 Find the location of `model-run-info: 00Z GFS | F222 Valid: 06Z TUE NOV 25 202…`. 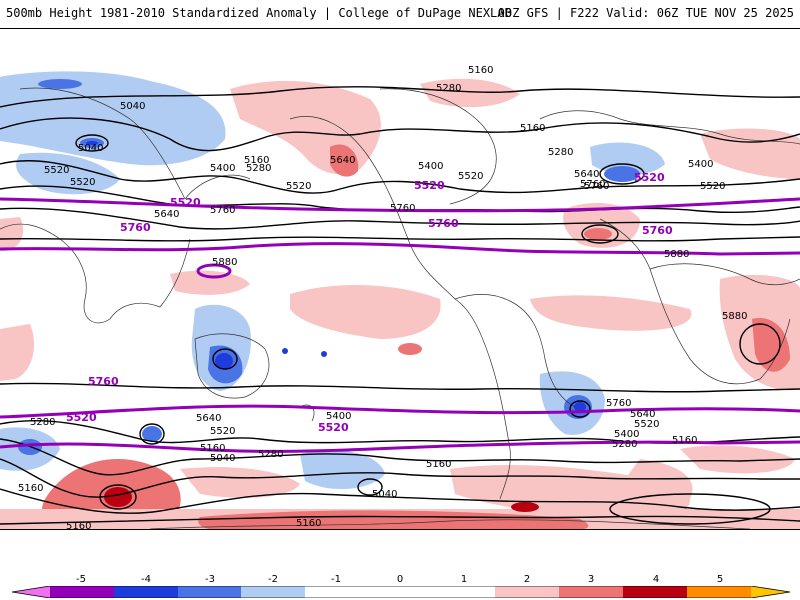

model-run-info: 00Z GFS | F222 Valid: 06Z TUE NOV 25 202… is located at coordinates (645, 13).